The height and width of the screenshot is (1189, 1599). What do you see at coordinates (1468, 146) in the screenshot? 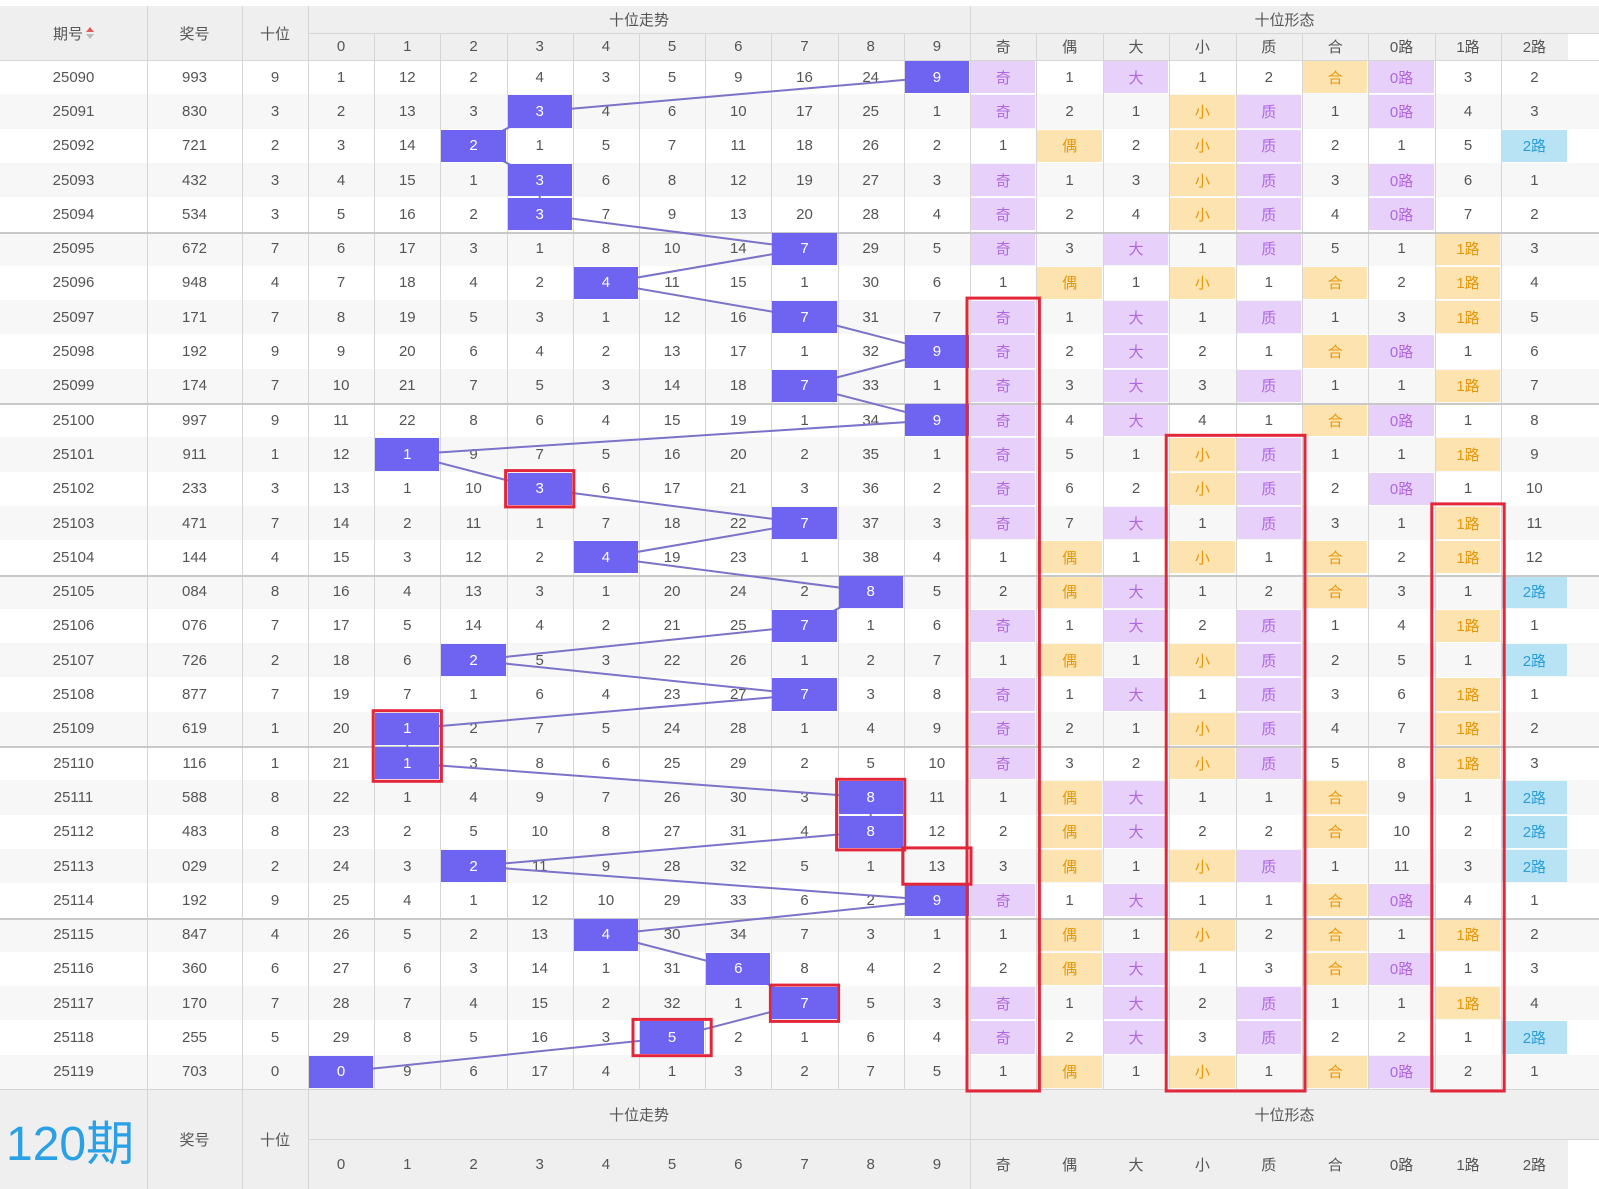
I see `form-cell: 5` at bounding box center [1468, 146].